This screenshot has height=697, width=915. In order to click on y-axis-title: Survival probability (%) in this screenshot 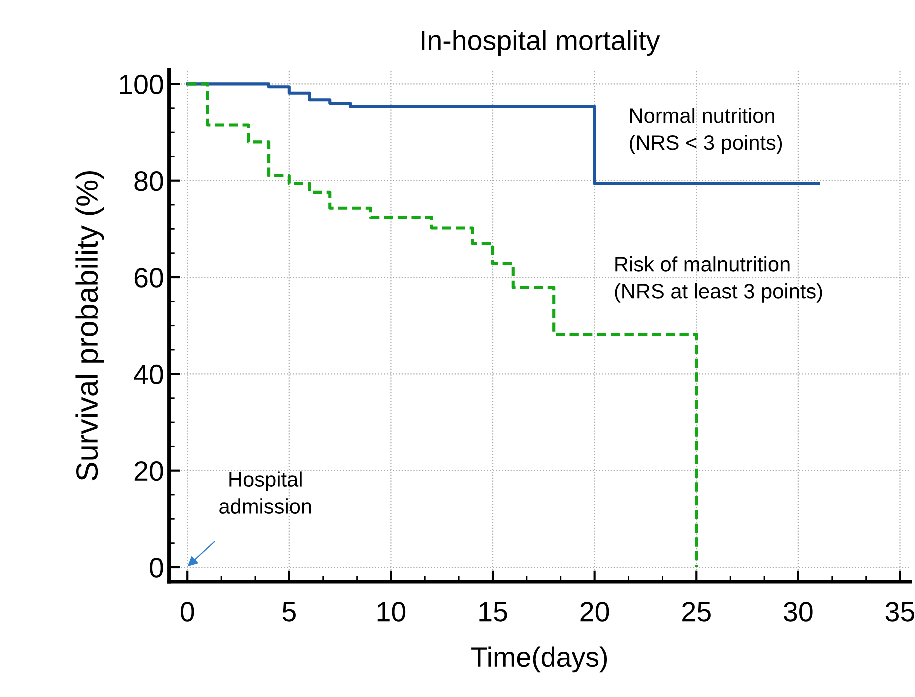, I will do `click(90, 326)`.